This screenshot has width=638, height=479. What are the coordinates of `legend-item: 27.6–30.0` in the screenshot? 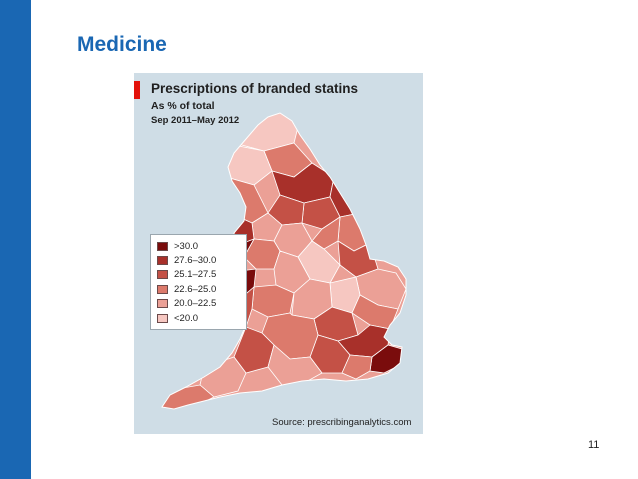 It's located at (198, 260).